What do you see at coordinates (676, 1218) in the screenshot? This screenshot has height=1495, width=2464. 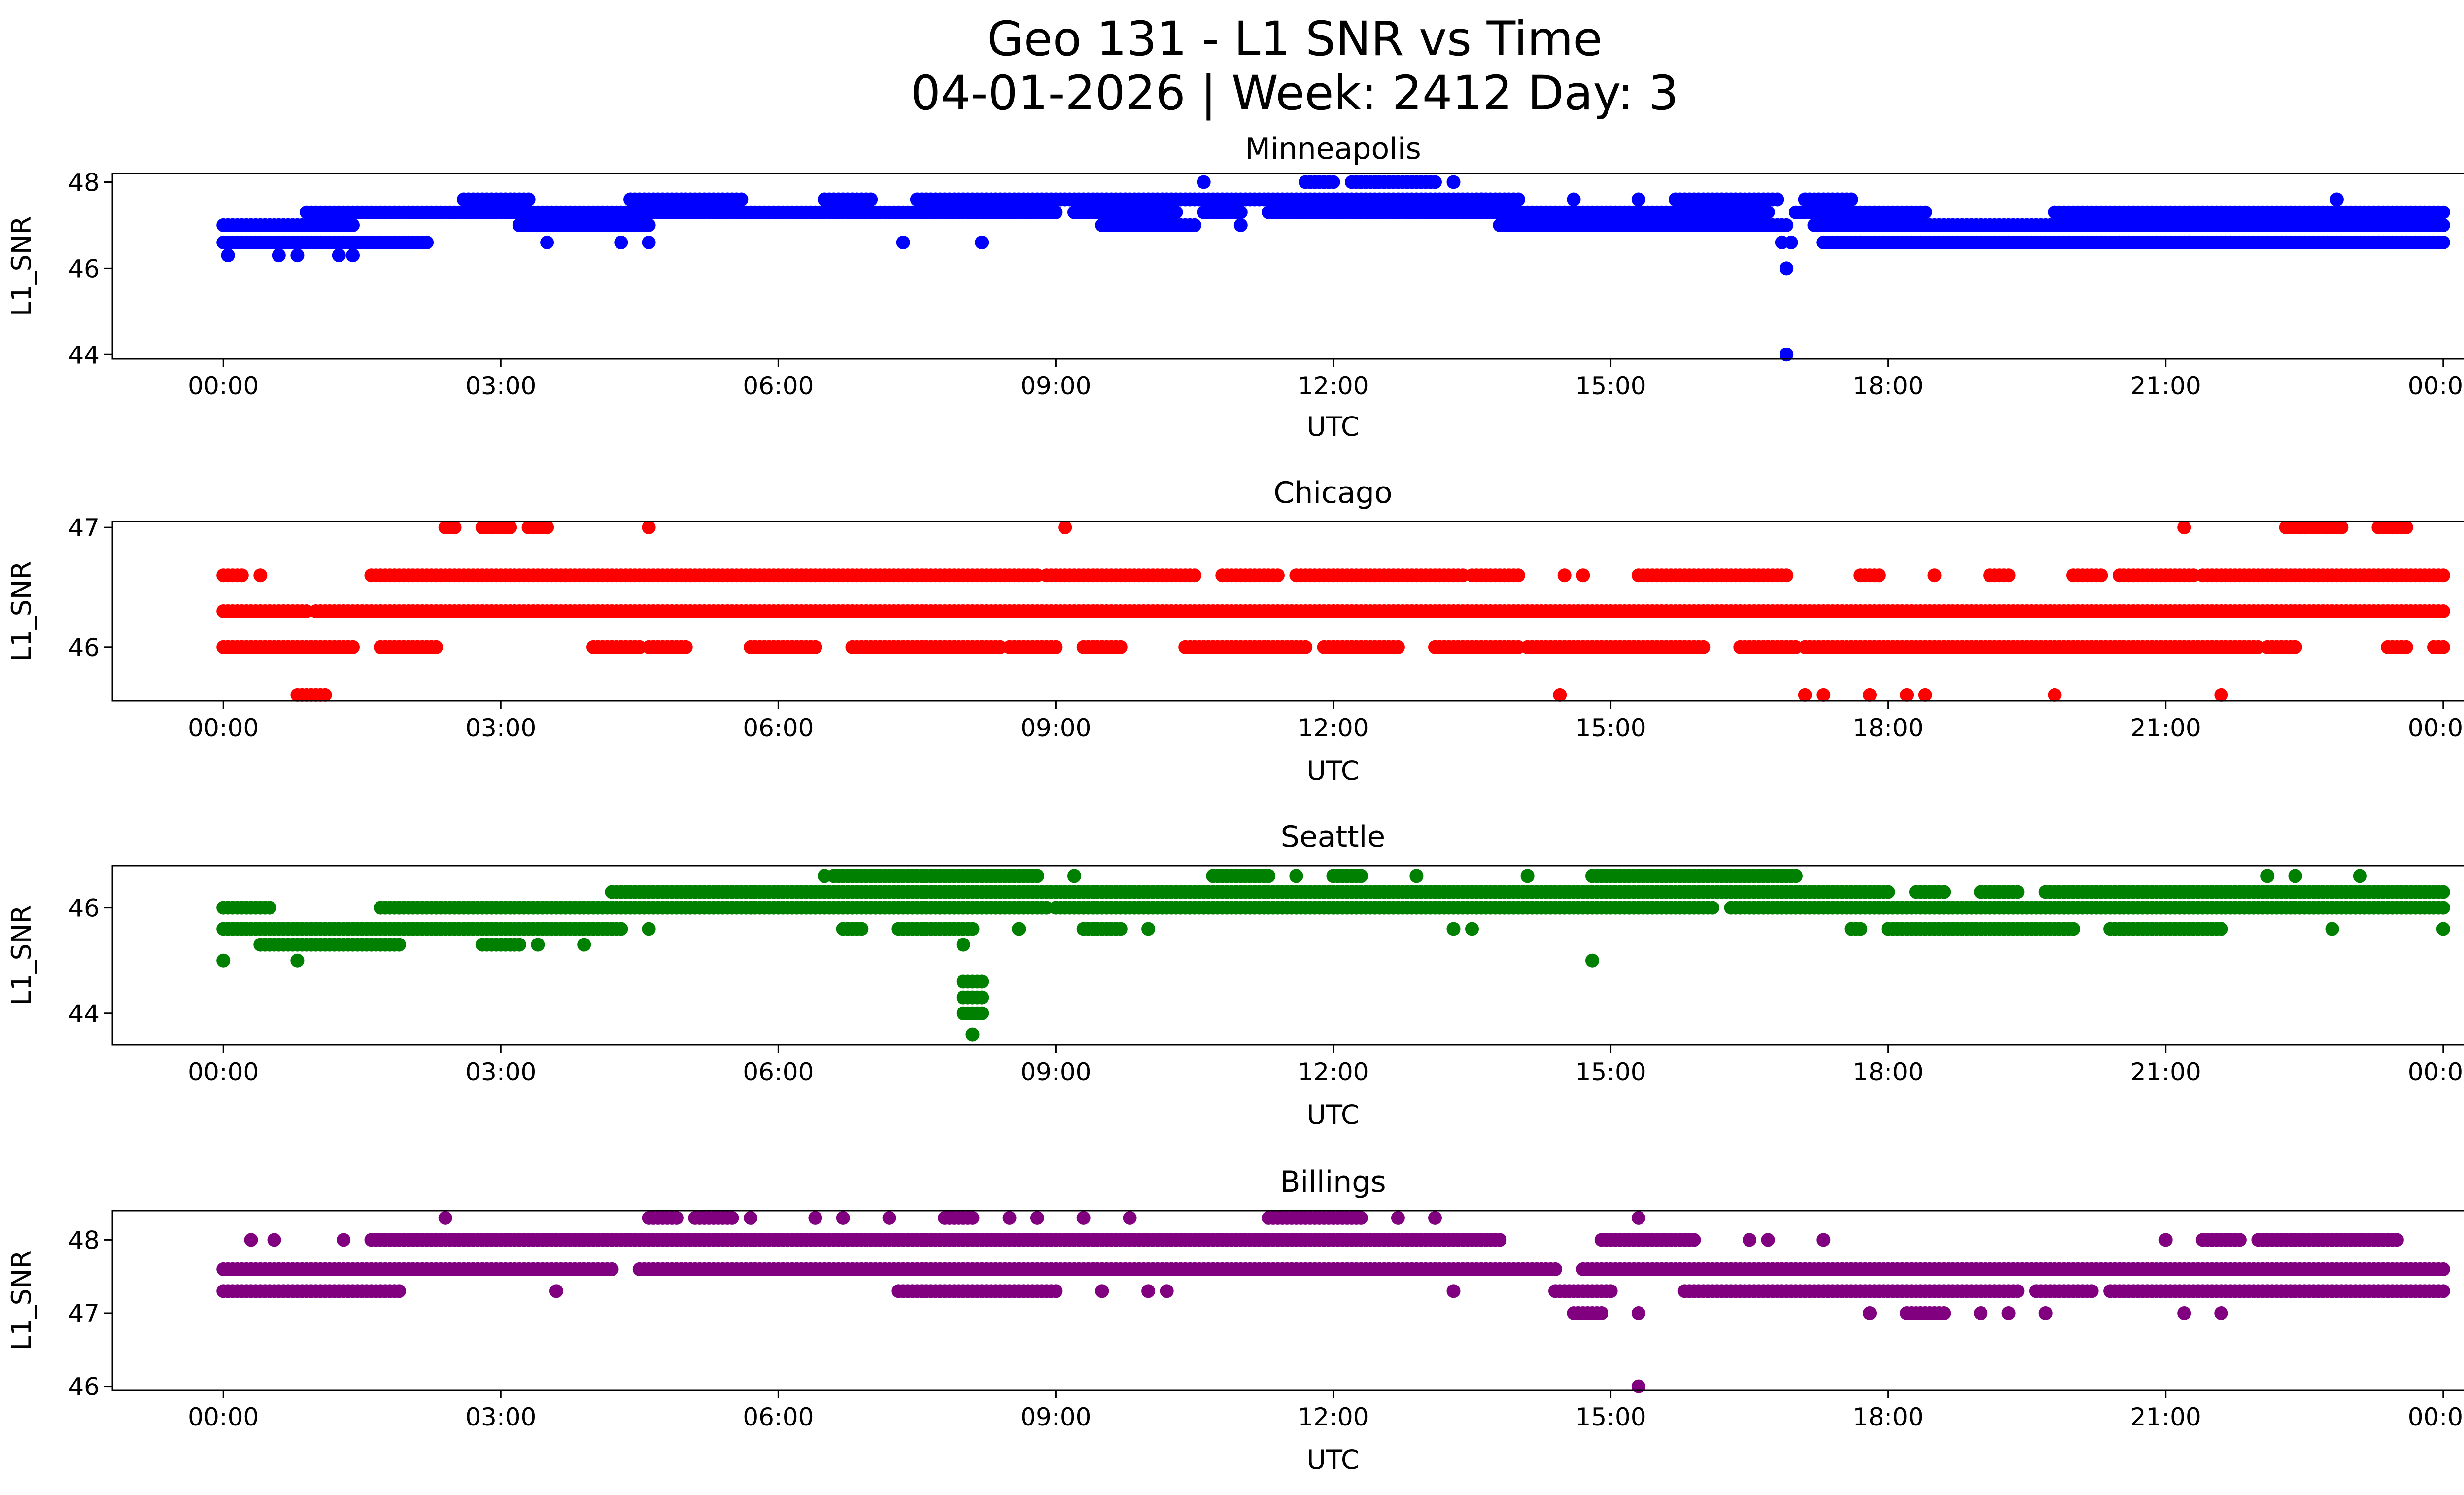 I see `data-point-level_48.3` at bounding box center [676, 1218].